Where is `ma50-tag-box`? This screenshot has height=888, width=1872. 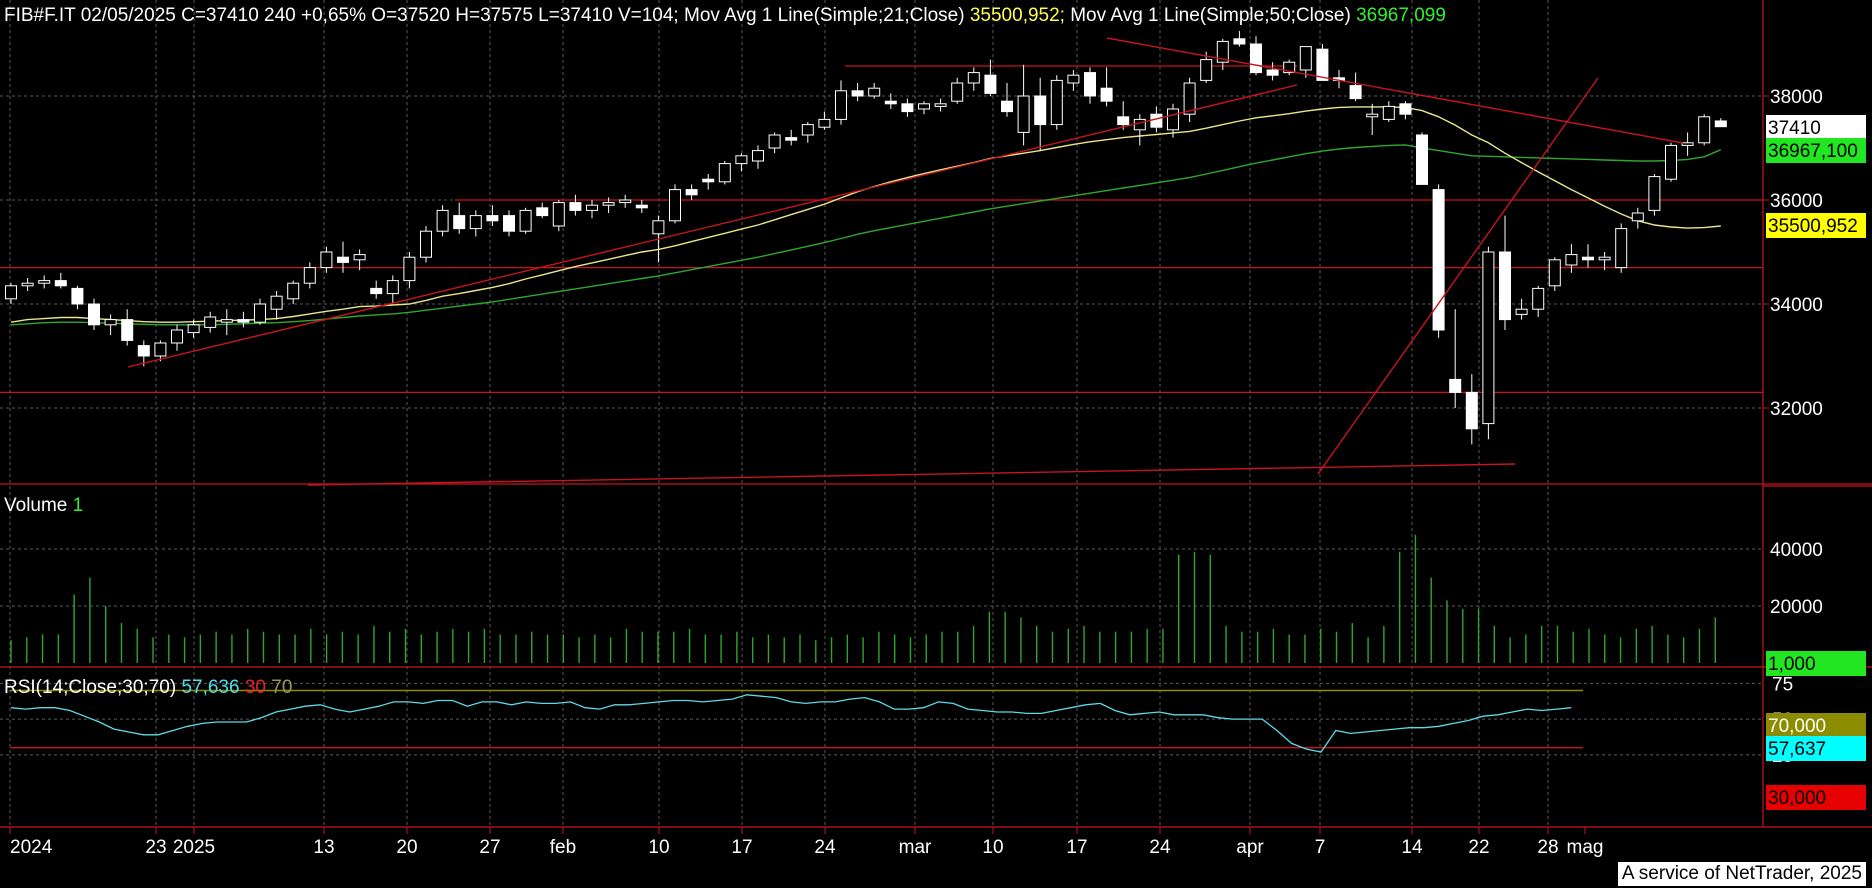
ma50-tag-box is located at coordinates (1816, 150).